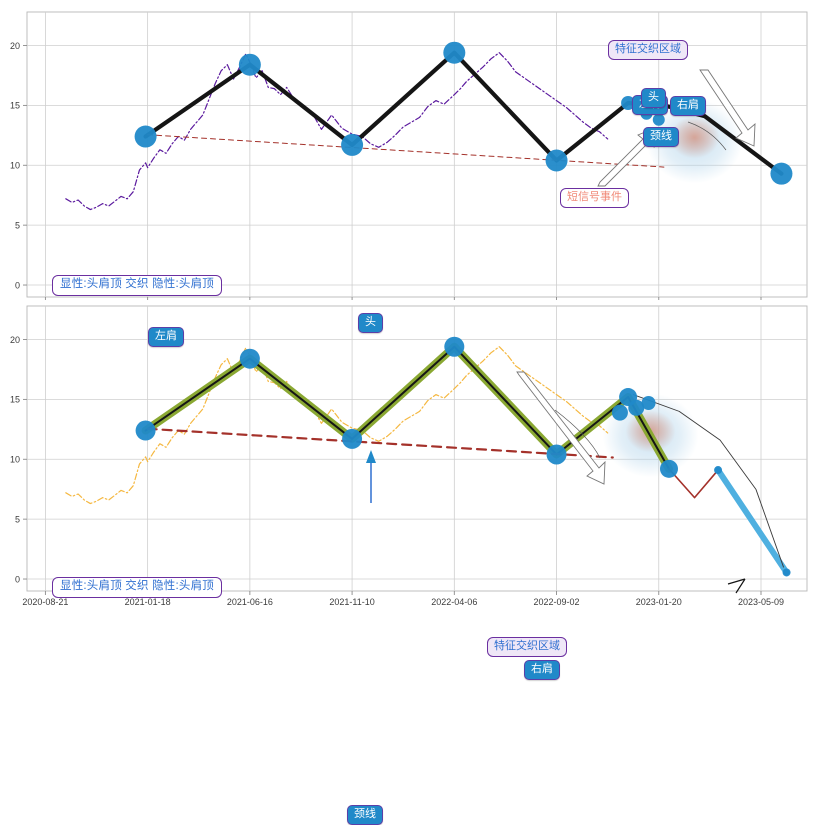 This screenshot has height=825, width=813. Describe the element at coordinates (45, 602) in the screenshot. I see `x-tick-label: 2020-08-21` at that location.